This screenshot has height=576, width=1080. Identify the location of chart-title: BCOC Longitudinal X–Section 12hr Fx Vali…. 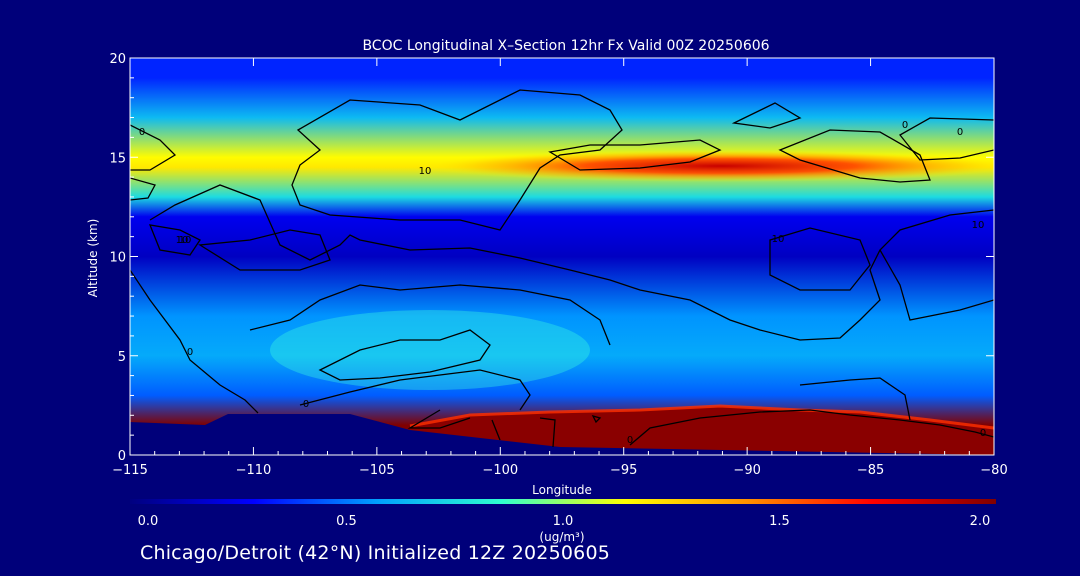
(565, 46).